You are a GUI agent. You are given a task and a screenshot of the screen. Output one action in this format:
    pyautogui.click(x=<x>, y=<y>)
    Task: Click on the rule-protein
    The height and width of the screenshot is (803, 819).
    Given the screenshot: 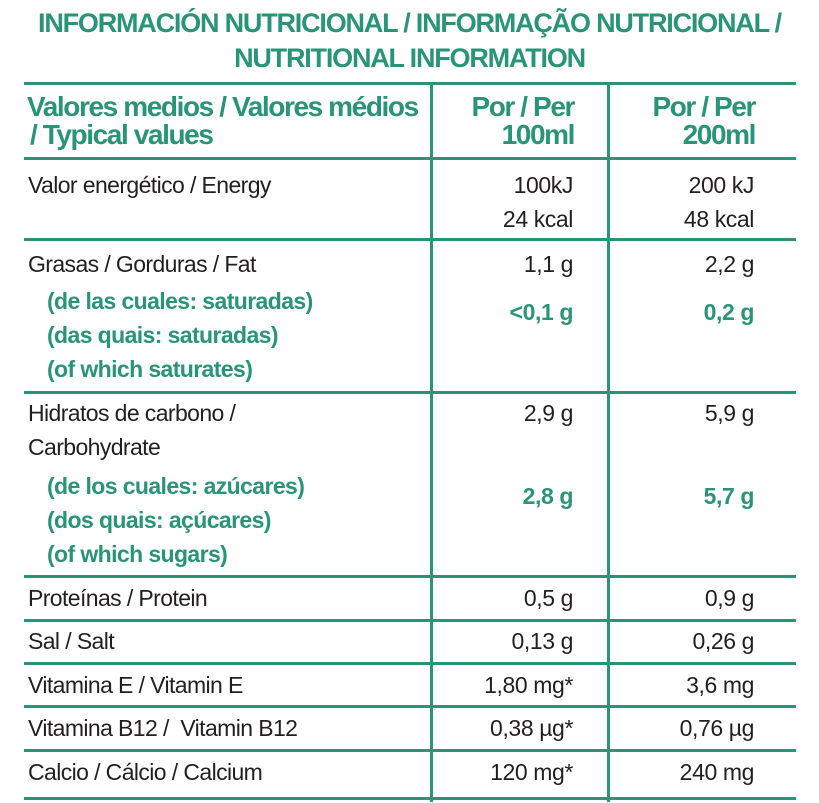 What is the action you would take?
    pyautogui.click(x=410, y=620)
    